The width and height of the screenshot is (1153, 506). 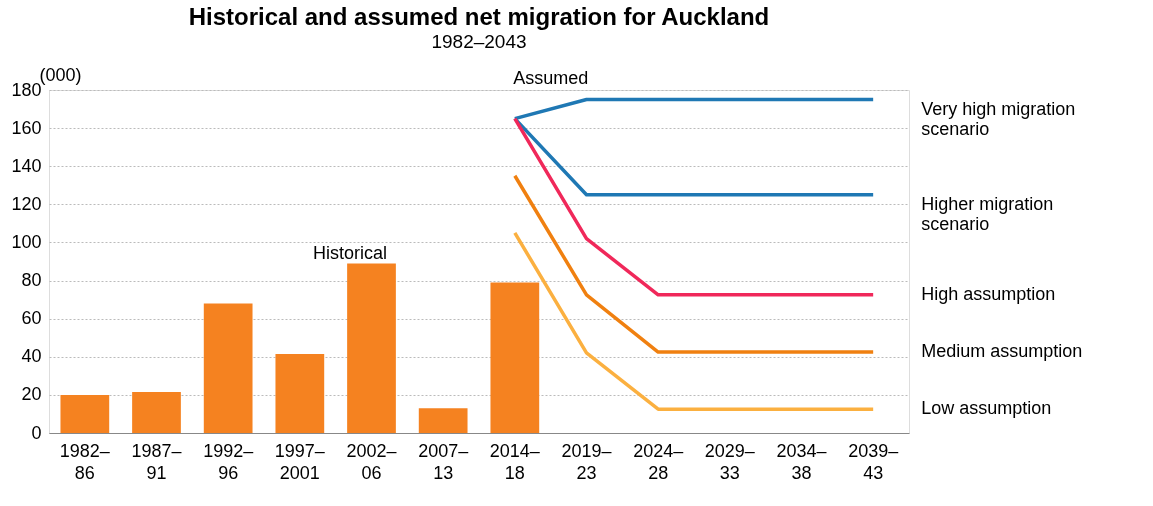 I want to click on x-tick-label: 1992–96, so click(x=228, y=462).